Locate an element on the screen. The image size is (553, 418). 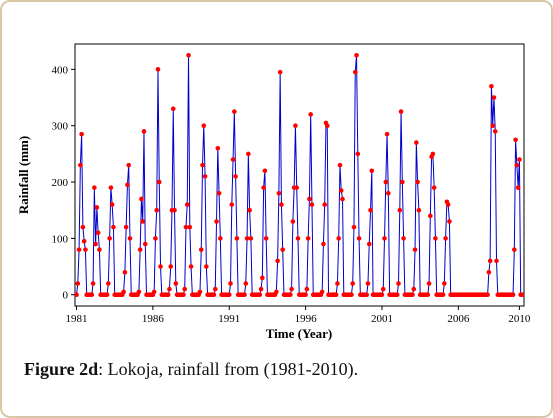
caption-label: Figure 2d is located at coordinates (61, 369).